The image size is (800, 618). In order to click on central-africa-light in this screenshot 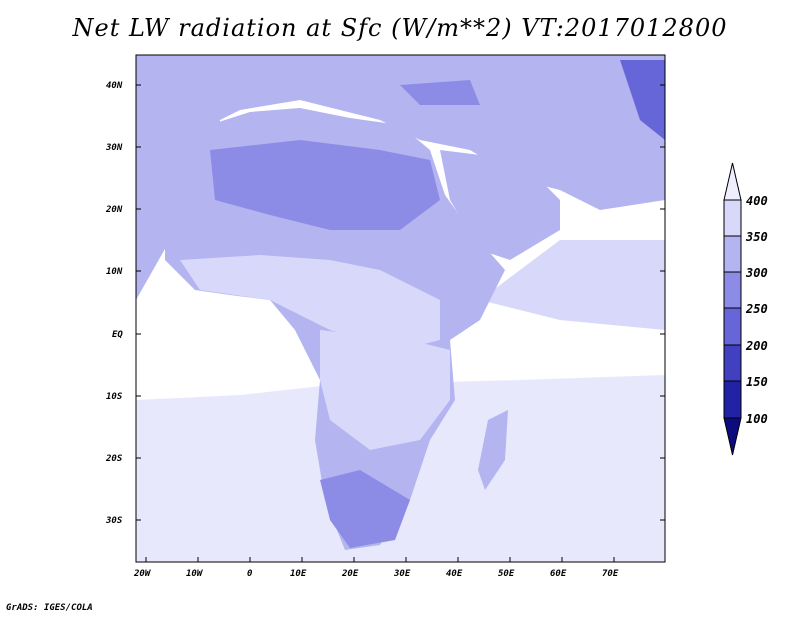, I will do `click(385, 390)`.